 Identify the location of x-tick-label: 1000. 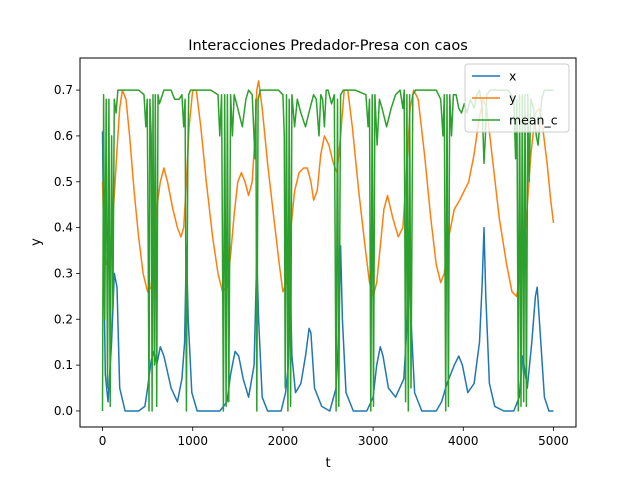
(192, 441).